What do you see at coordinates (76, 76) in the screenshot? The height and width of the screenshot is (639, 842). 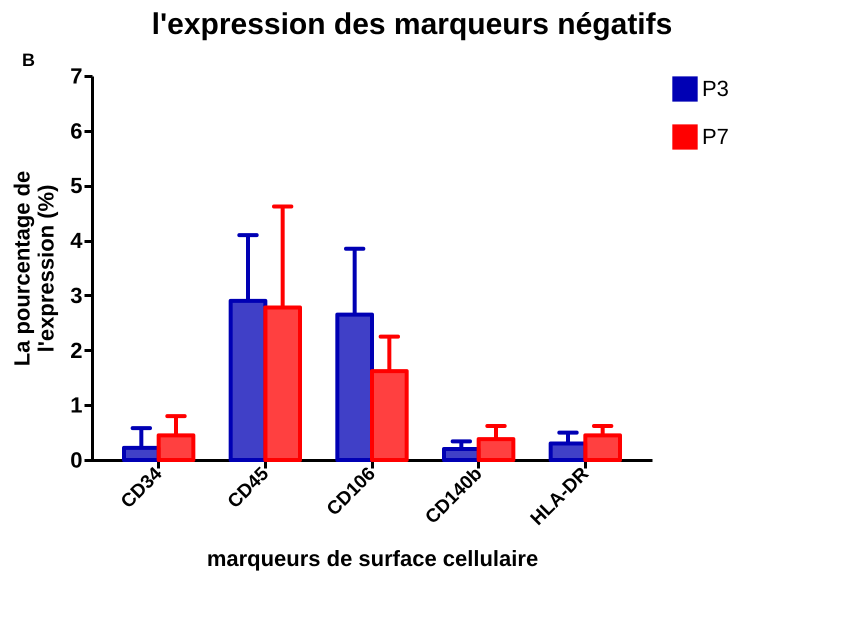 I see `y-tick-label: 7` at bounding box center [76, 76].